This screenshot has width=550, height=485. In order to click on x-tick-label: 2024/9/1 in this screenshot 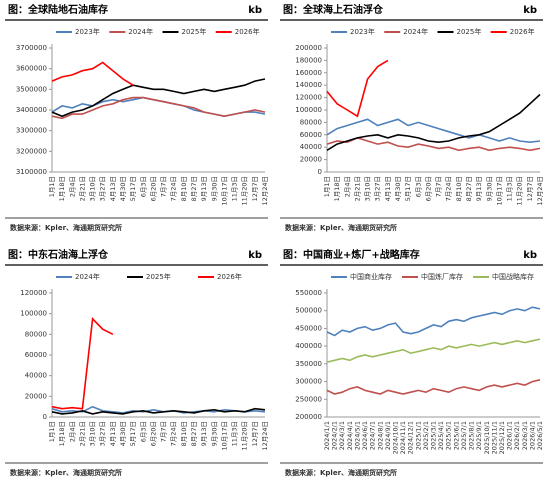, I will do `click(388, 435)`.